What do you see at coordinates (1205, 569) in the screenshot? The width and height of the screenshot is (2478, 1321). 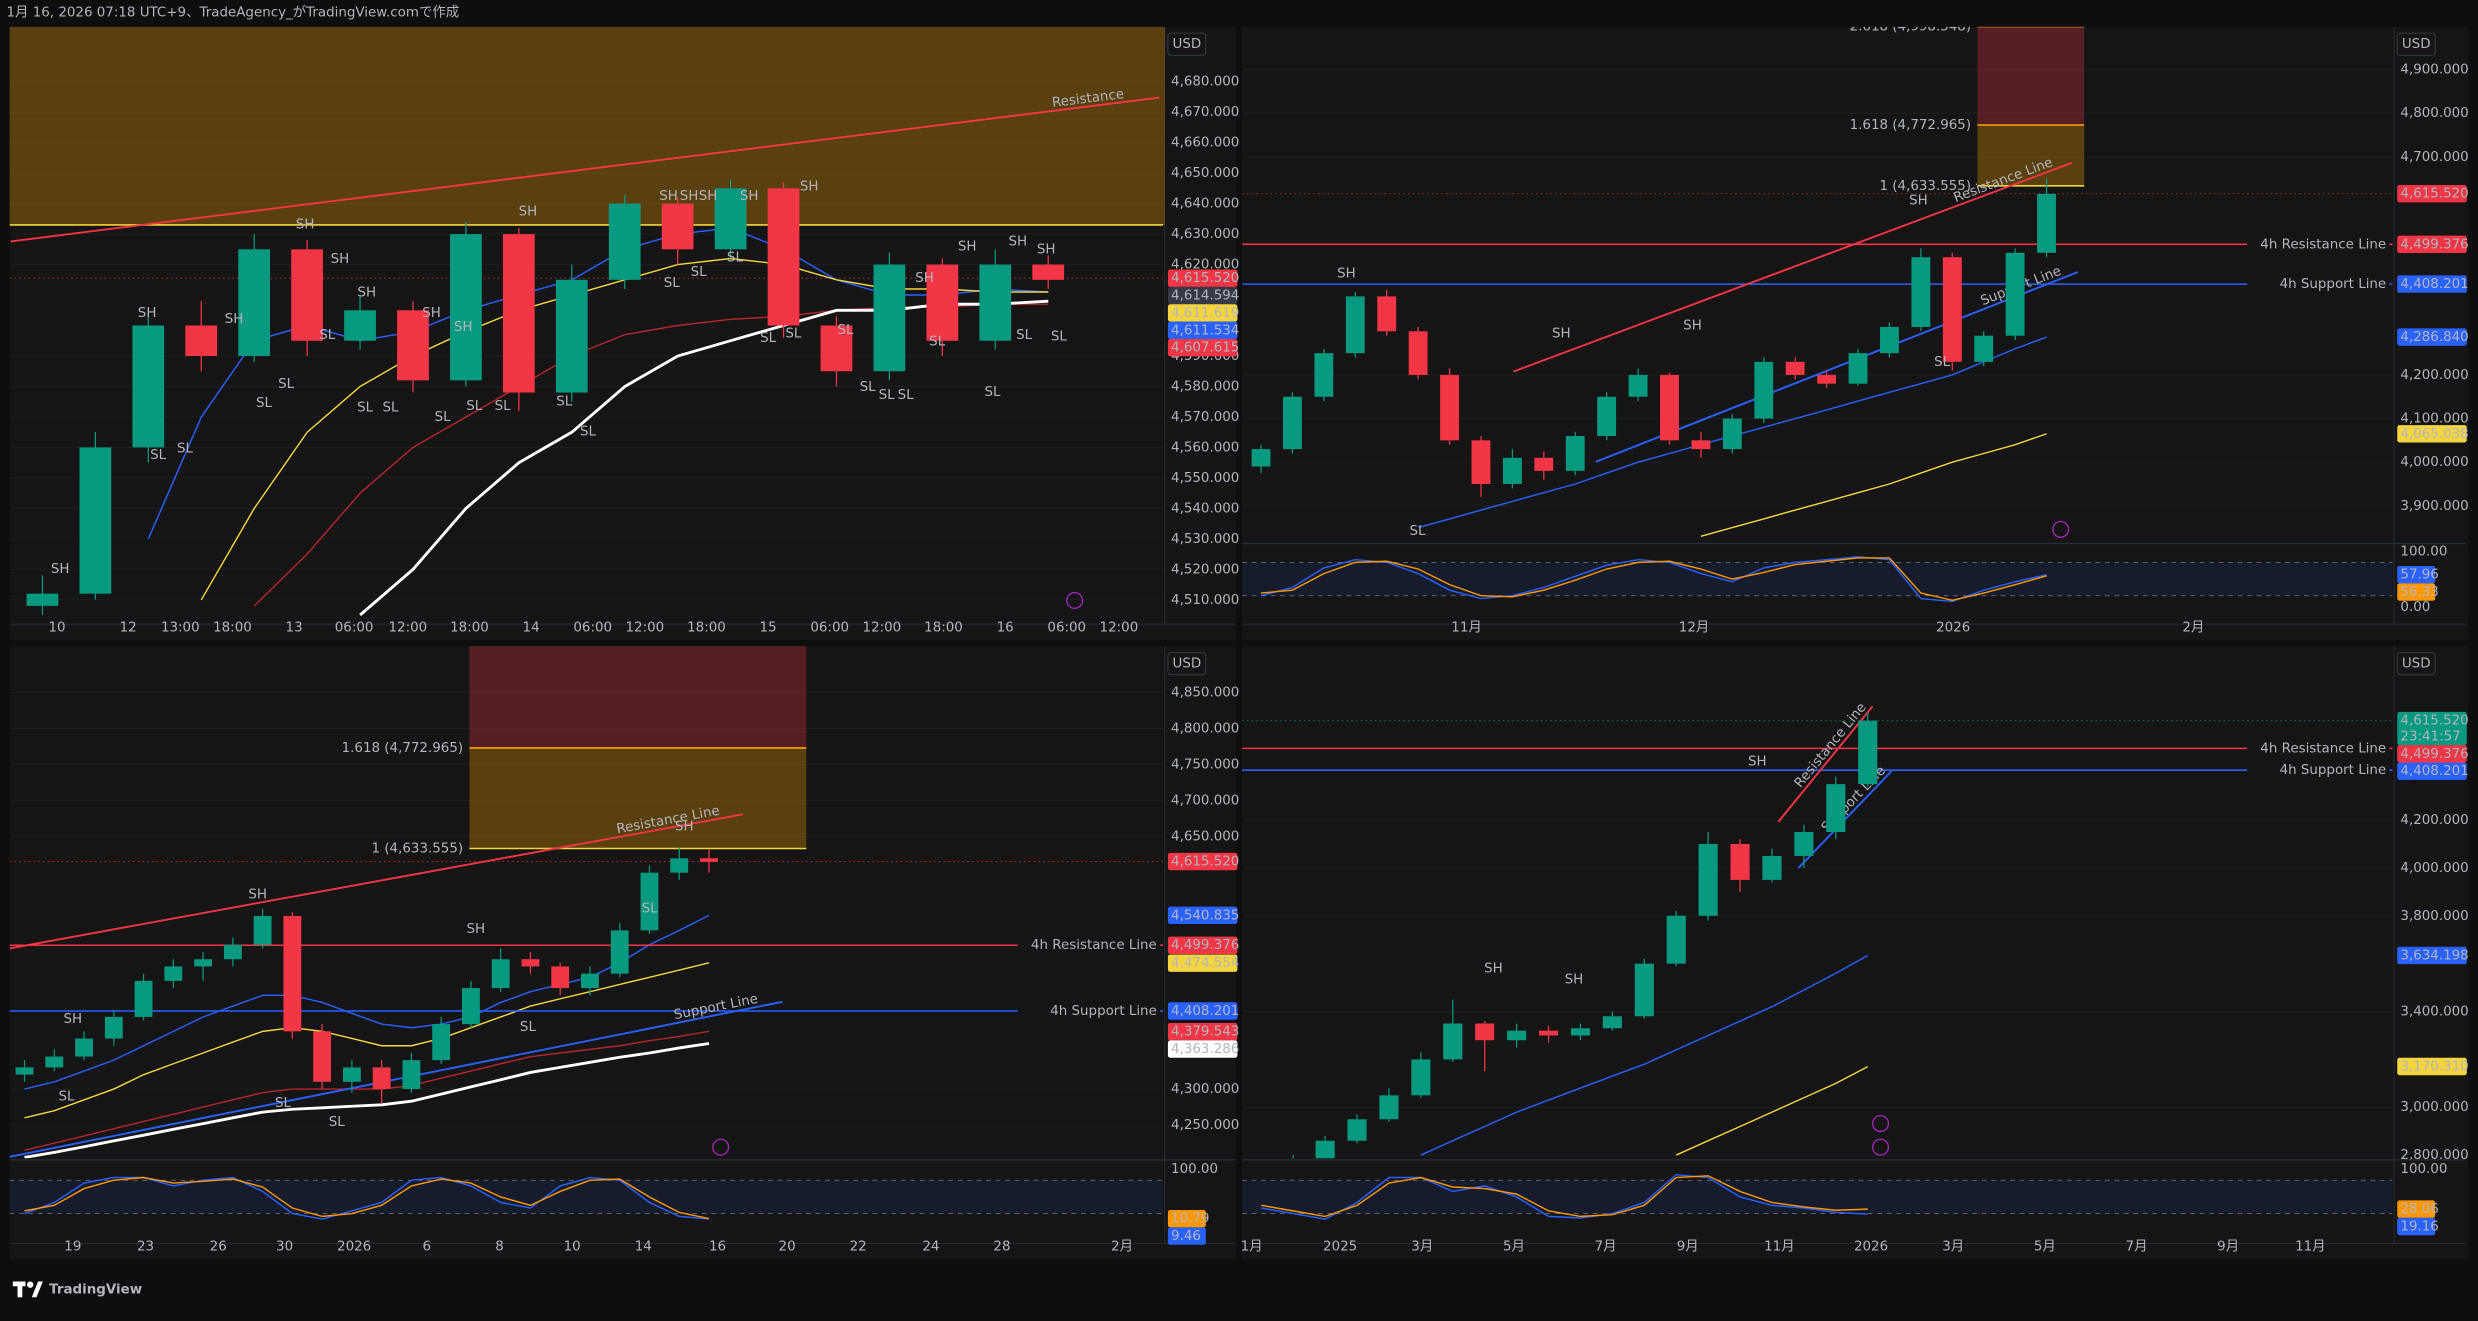 I see `y-tick-label: 4,520.000` at bounding box center [1205, 569].